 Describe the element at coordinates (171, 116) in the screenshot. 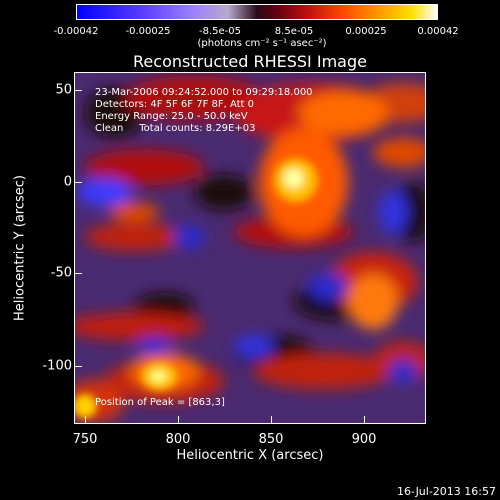

I see `info-energy: Energy Range: 25.0 - 50.0 keV` at that location.